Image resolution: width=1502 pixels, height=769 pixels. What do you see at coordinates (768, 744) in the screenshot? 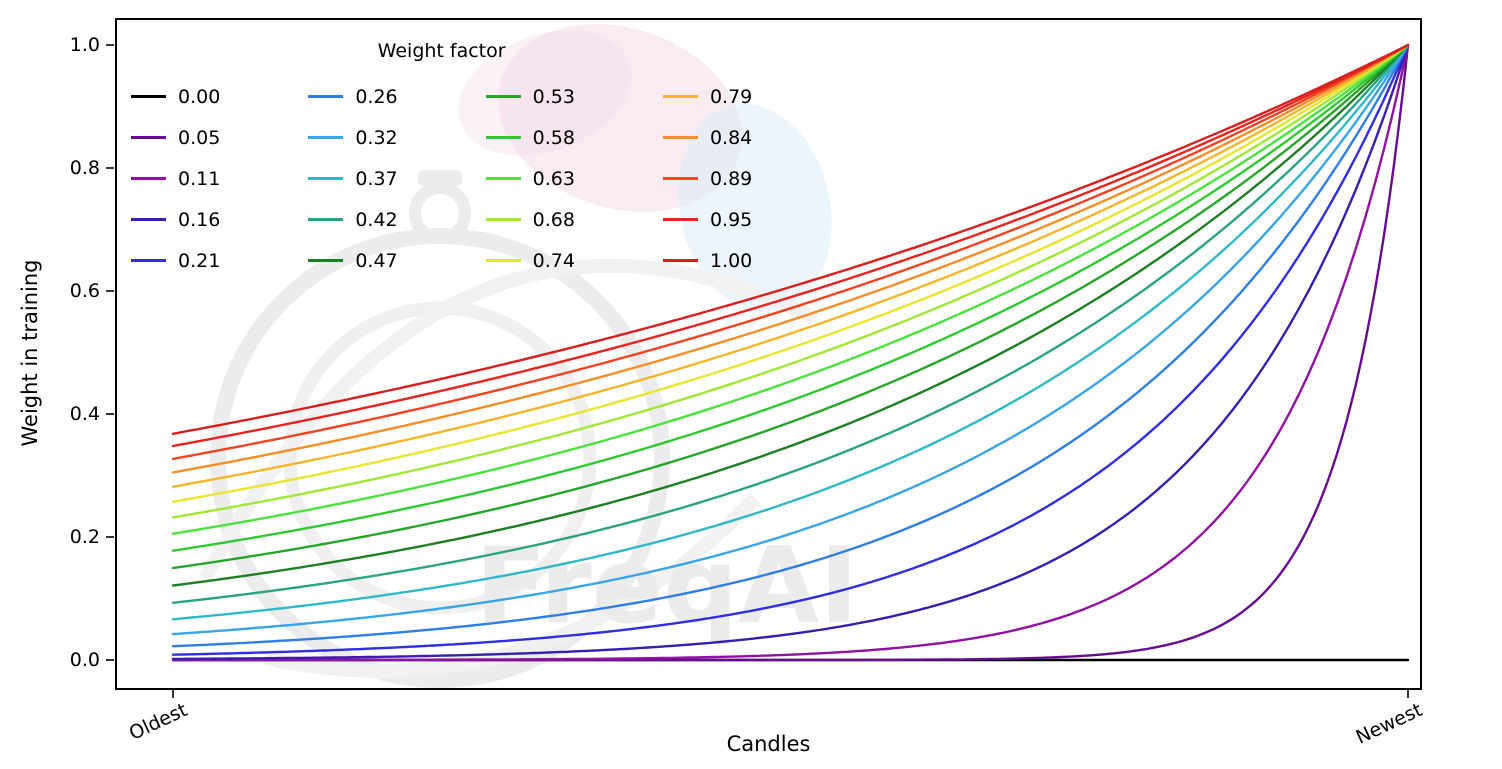
I see `x-axis-title: Candles` at bounding box center [768, 744].